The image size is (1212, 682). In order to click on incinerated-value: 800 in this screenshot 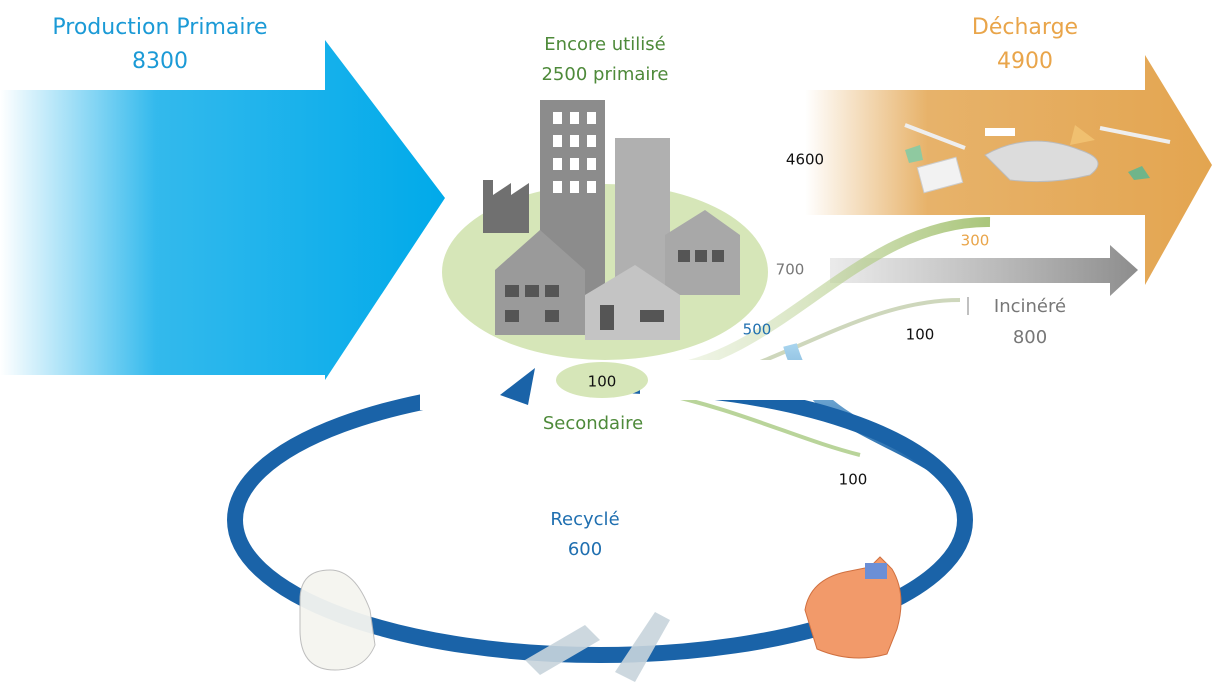, I will do `click(1030, 337)`.